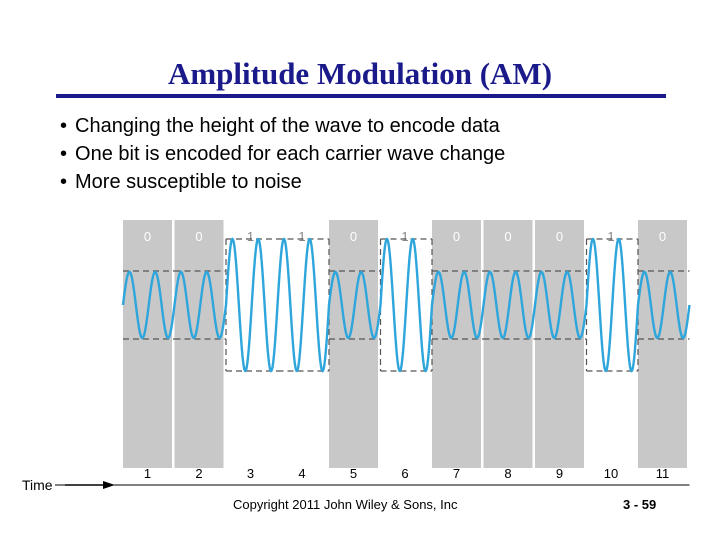  What do you see at coordinates (360, 73) in the screenshot?
I see `slide-title: Amplitude Modulation (AM)` at bounding box center [360, 73].